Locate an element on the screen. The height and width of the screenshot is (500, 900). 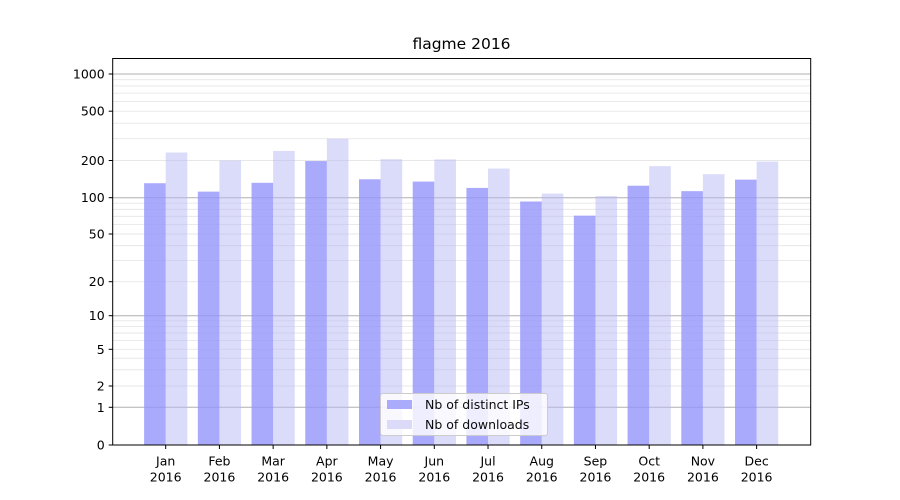
legend-label-distinct-ips: Nb of distinct IPs is located at coordinates (477, 404).